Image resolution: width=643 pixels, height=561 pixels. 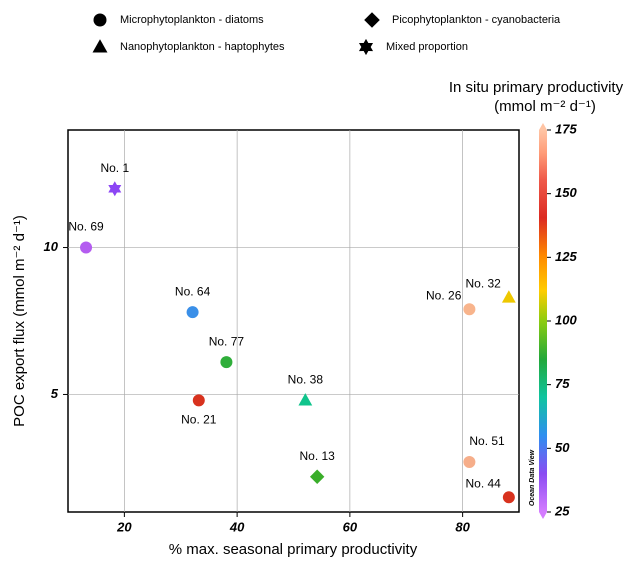 I want to click on y-tick-label: 5, so click(x=55, y=393).